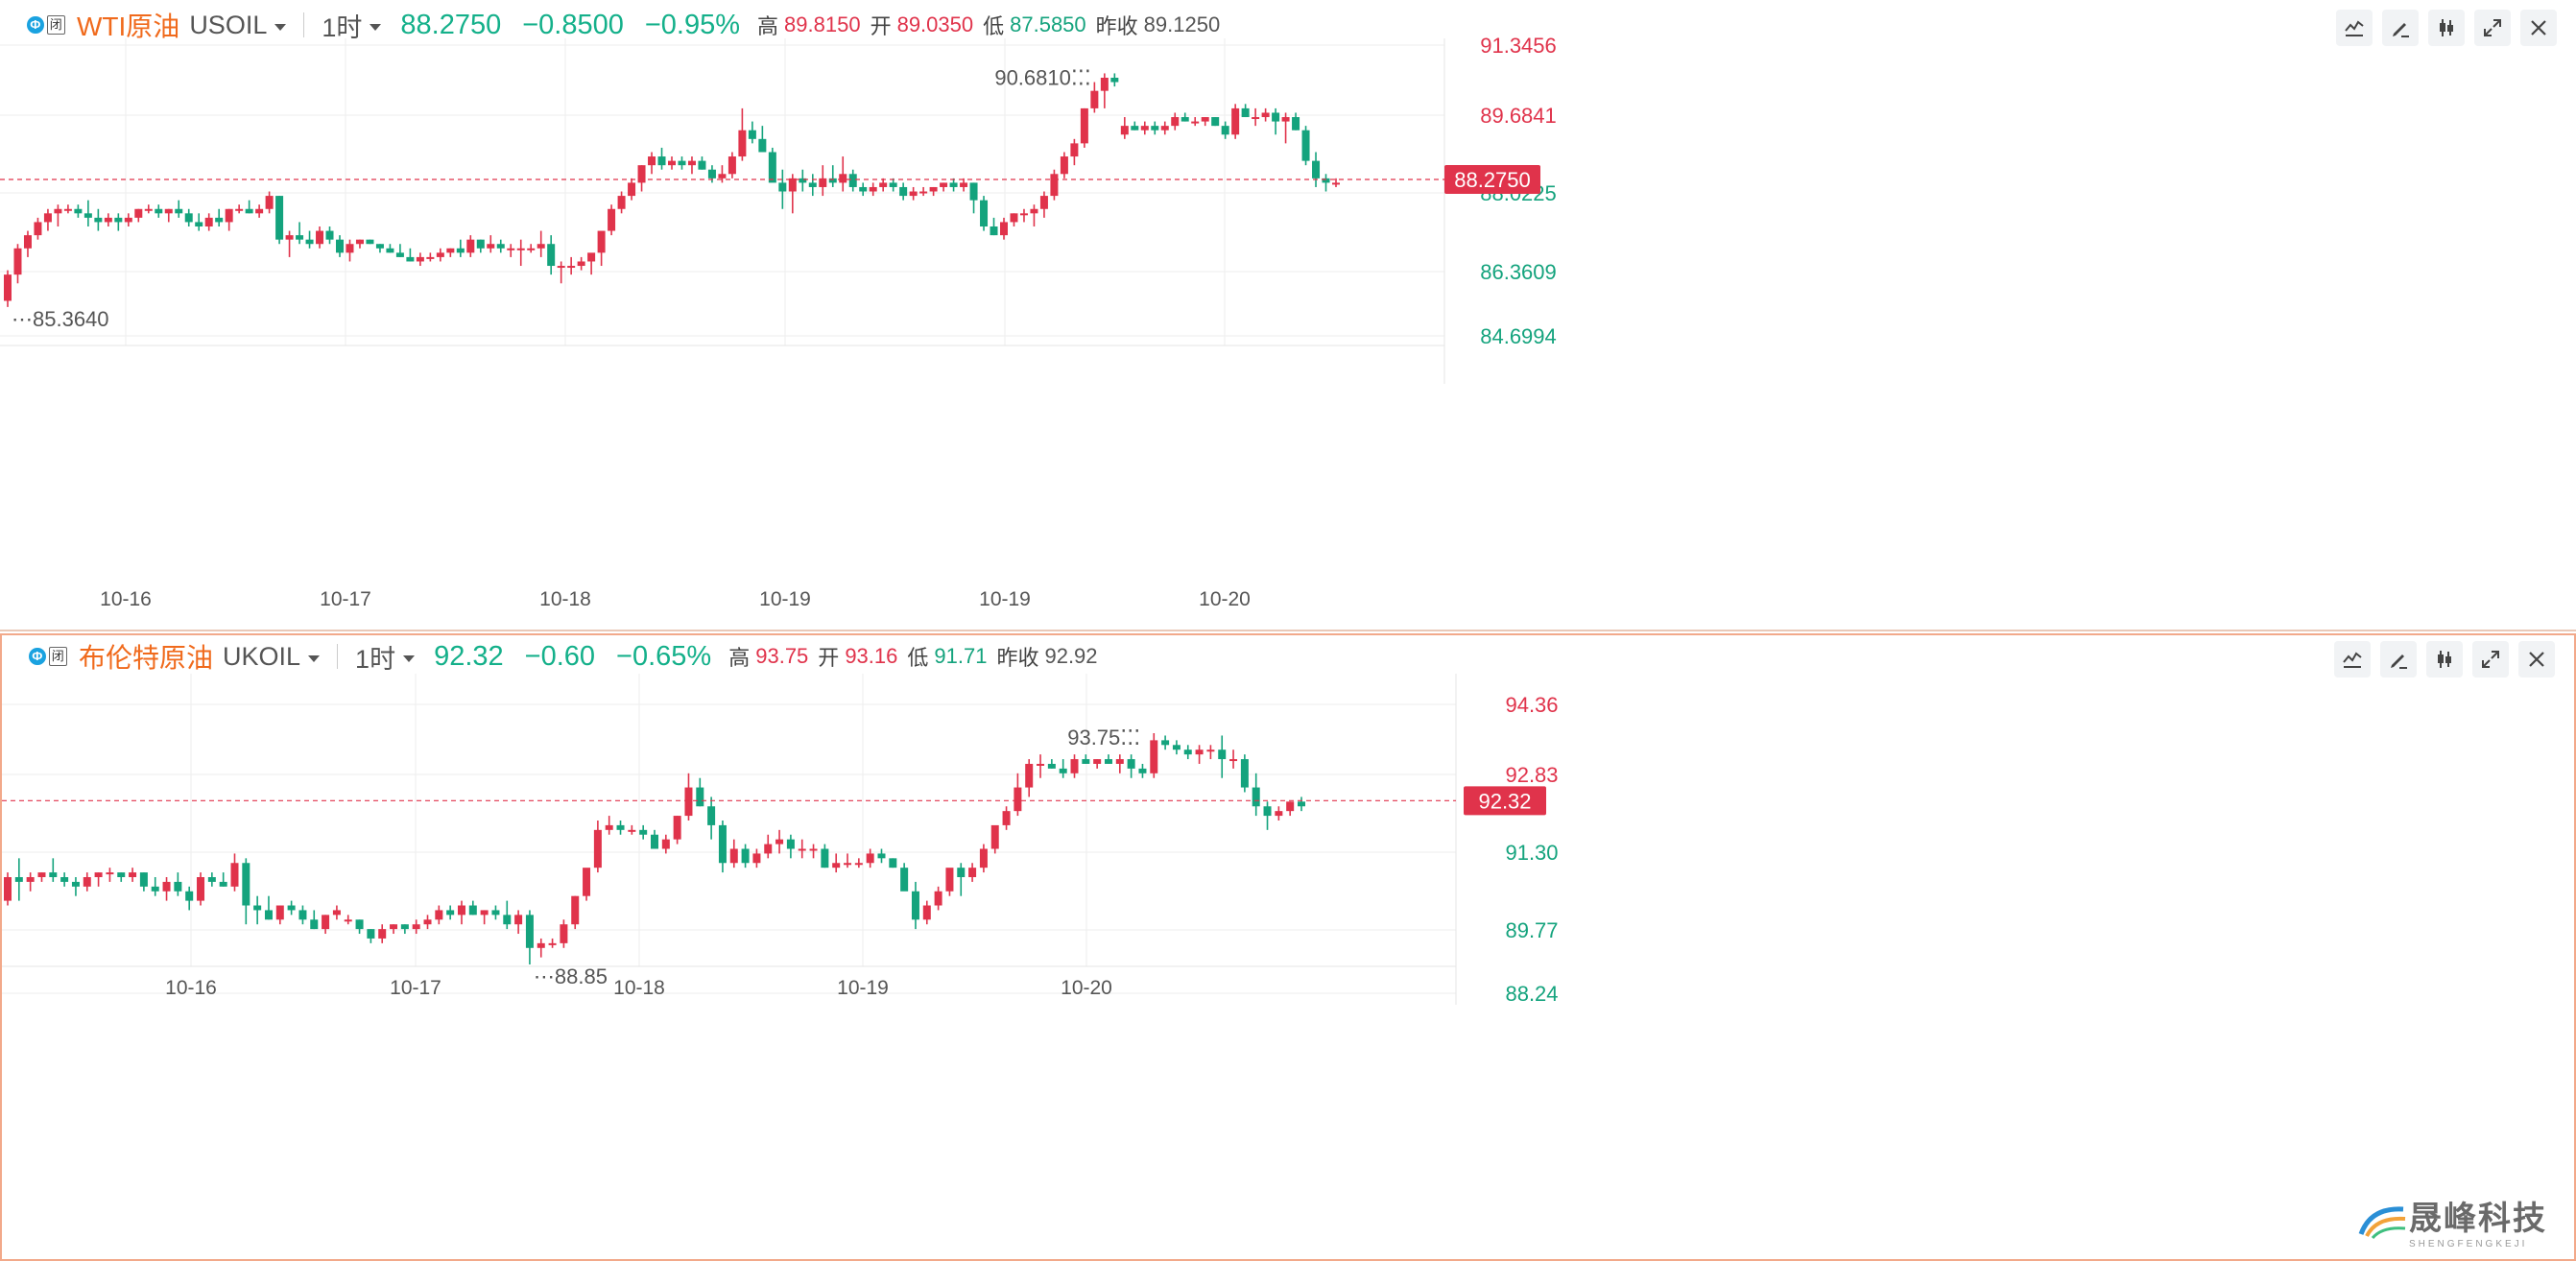  I want to click on symbol-code: UKOIL, so click(262, 656).